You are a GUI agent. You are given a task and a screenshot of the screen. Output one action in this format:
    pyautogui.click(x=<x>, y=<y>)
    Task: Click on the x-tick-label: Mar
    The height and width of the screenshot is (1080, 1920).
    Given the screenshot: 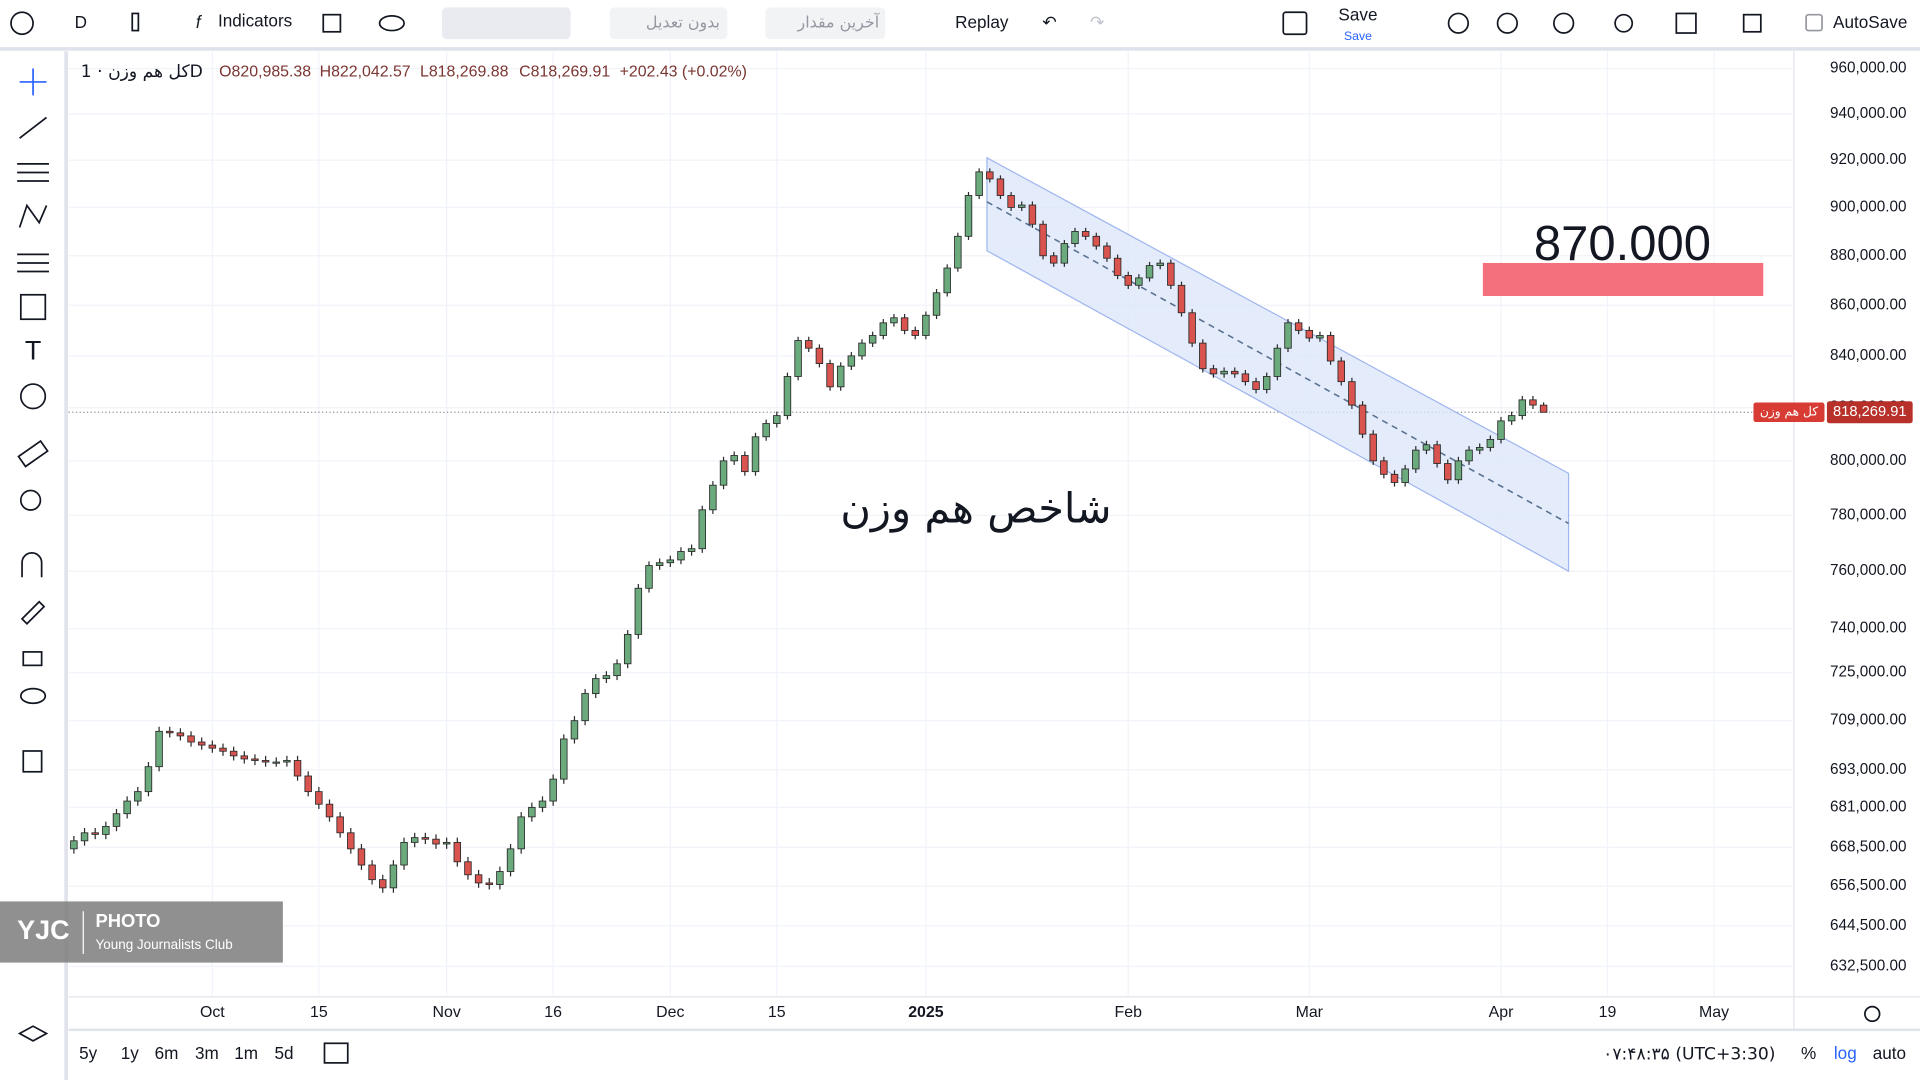 What is the action you would take?
    pyautogui.click(x=1310, y=1012)
    